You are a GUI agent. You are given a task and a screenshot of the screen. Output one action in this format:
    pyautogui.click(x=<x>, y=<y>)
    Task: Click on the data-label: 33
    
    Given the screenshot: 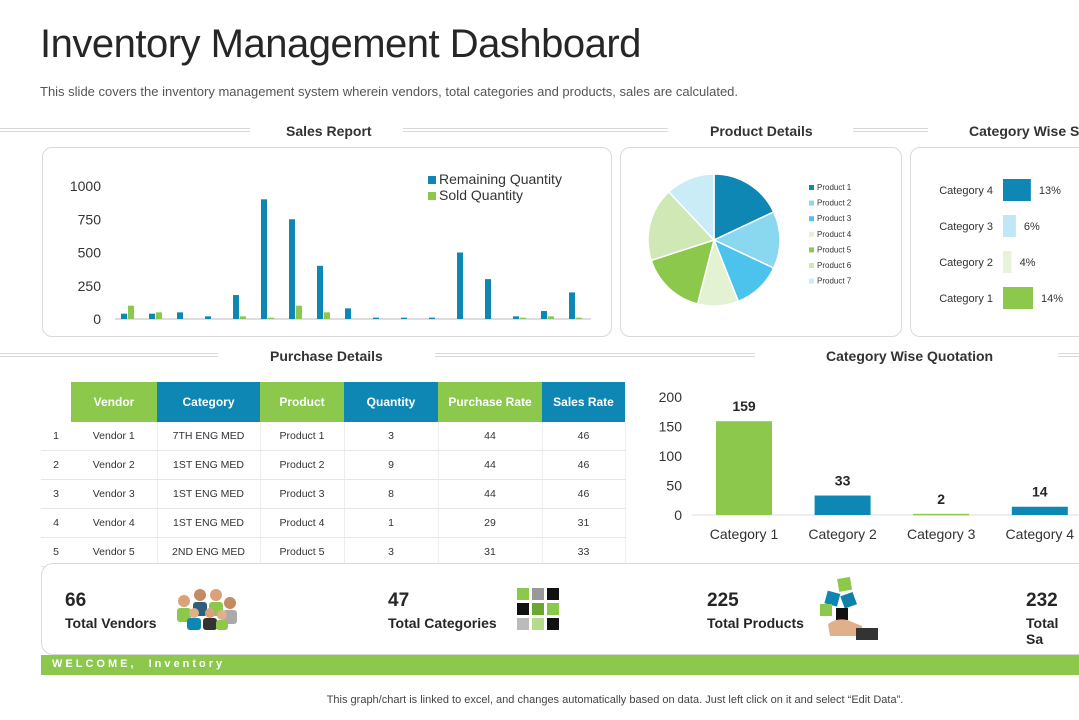 What is the action you would take?
    pyautogui.click(x=843, y=481)
    